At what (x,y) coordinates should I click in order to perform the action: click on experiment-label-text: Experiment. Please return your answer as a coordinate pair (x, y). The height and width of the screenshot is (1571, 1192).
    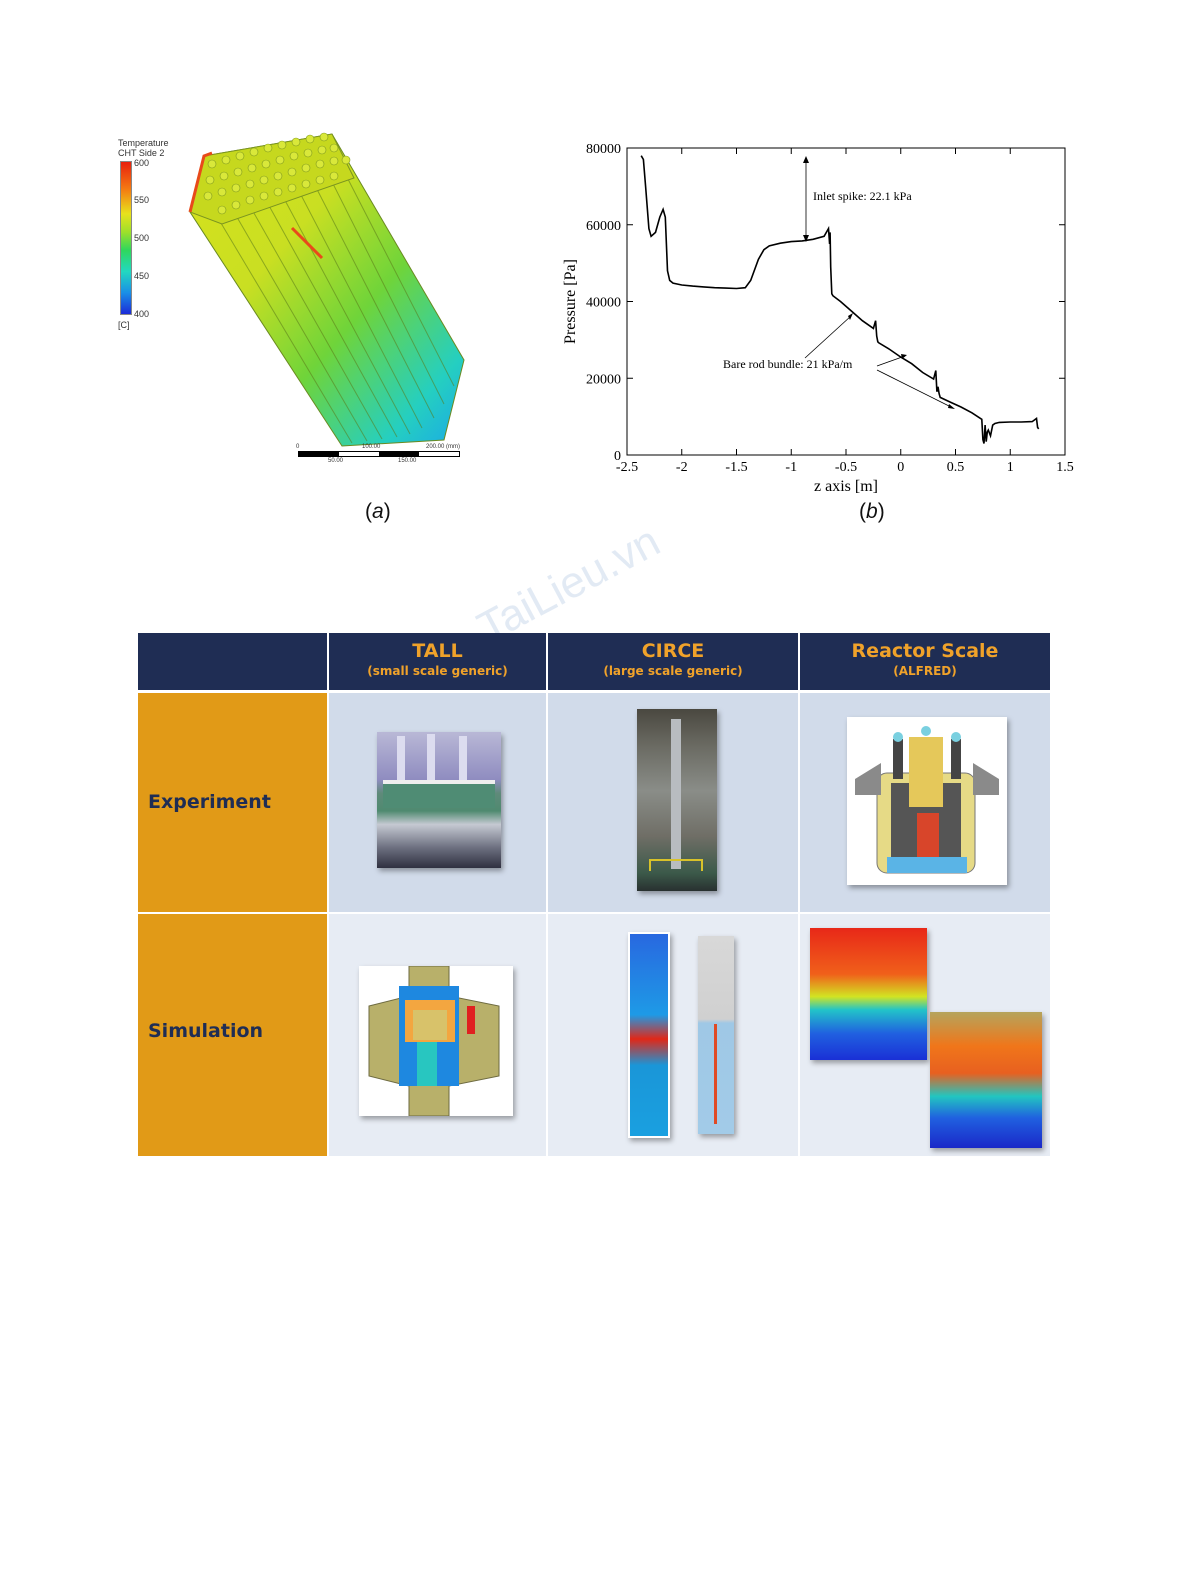
    Looking at the image, I should click on (209, 802).